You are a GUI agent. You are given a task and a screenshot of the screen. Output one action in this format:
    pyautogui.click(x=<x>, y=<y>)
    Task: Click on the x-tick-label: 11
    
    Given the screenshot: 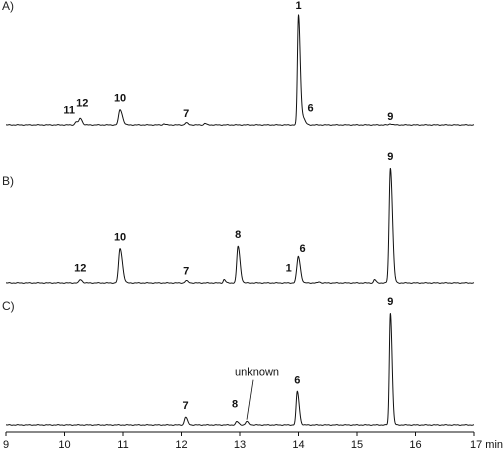 What is the action you would take?
    pyautogui.click(x=122, y=445)
    